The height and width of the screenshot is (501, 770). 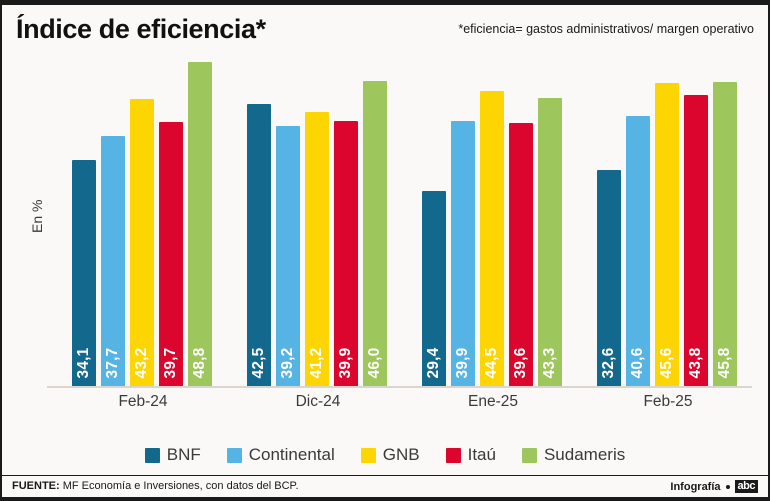 I want to click on bar-continental-feb-25: 40,6, so click(x=638, y=251).